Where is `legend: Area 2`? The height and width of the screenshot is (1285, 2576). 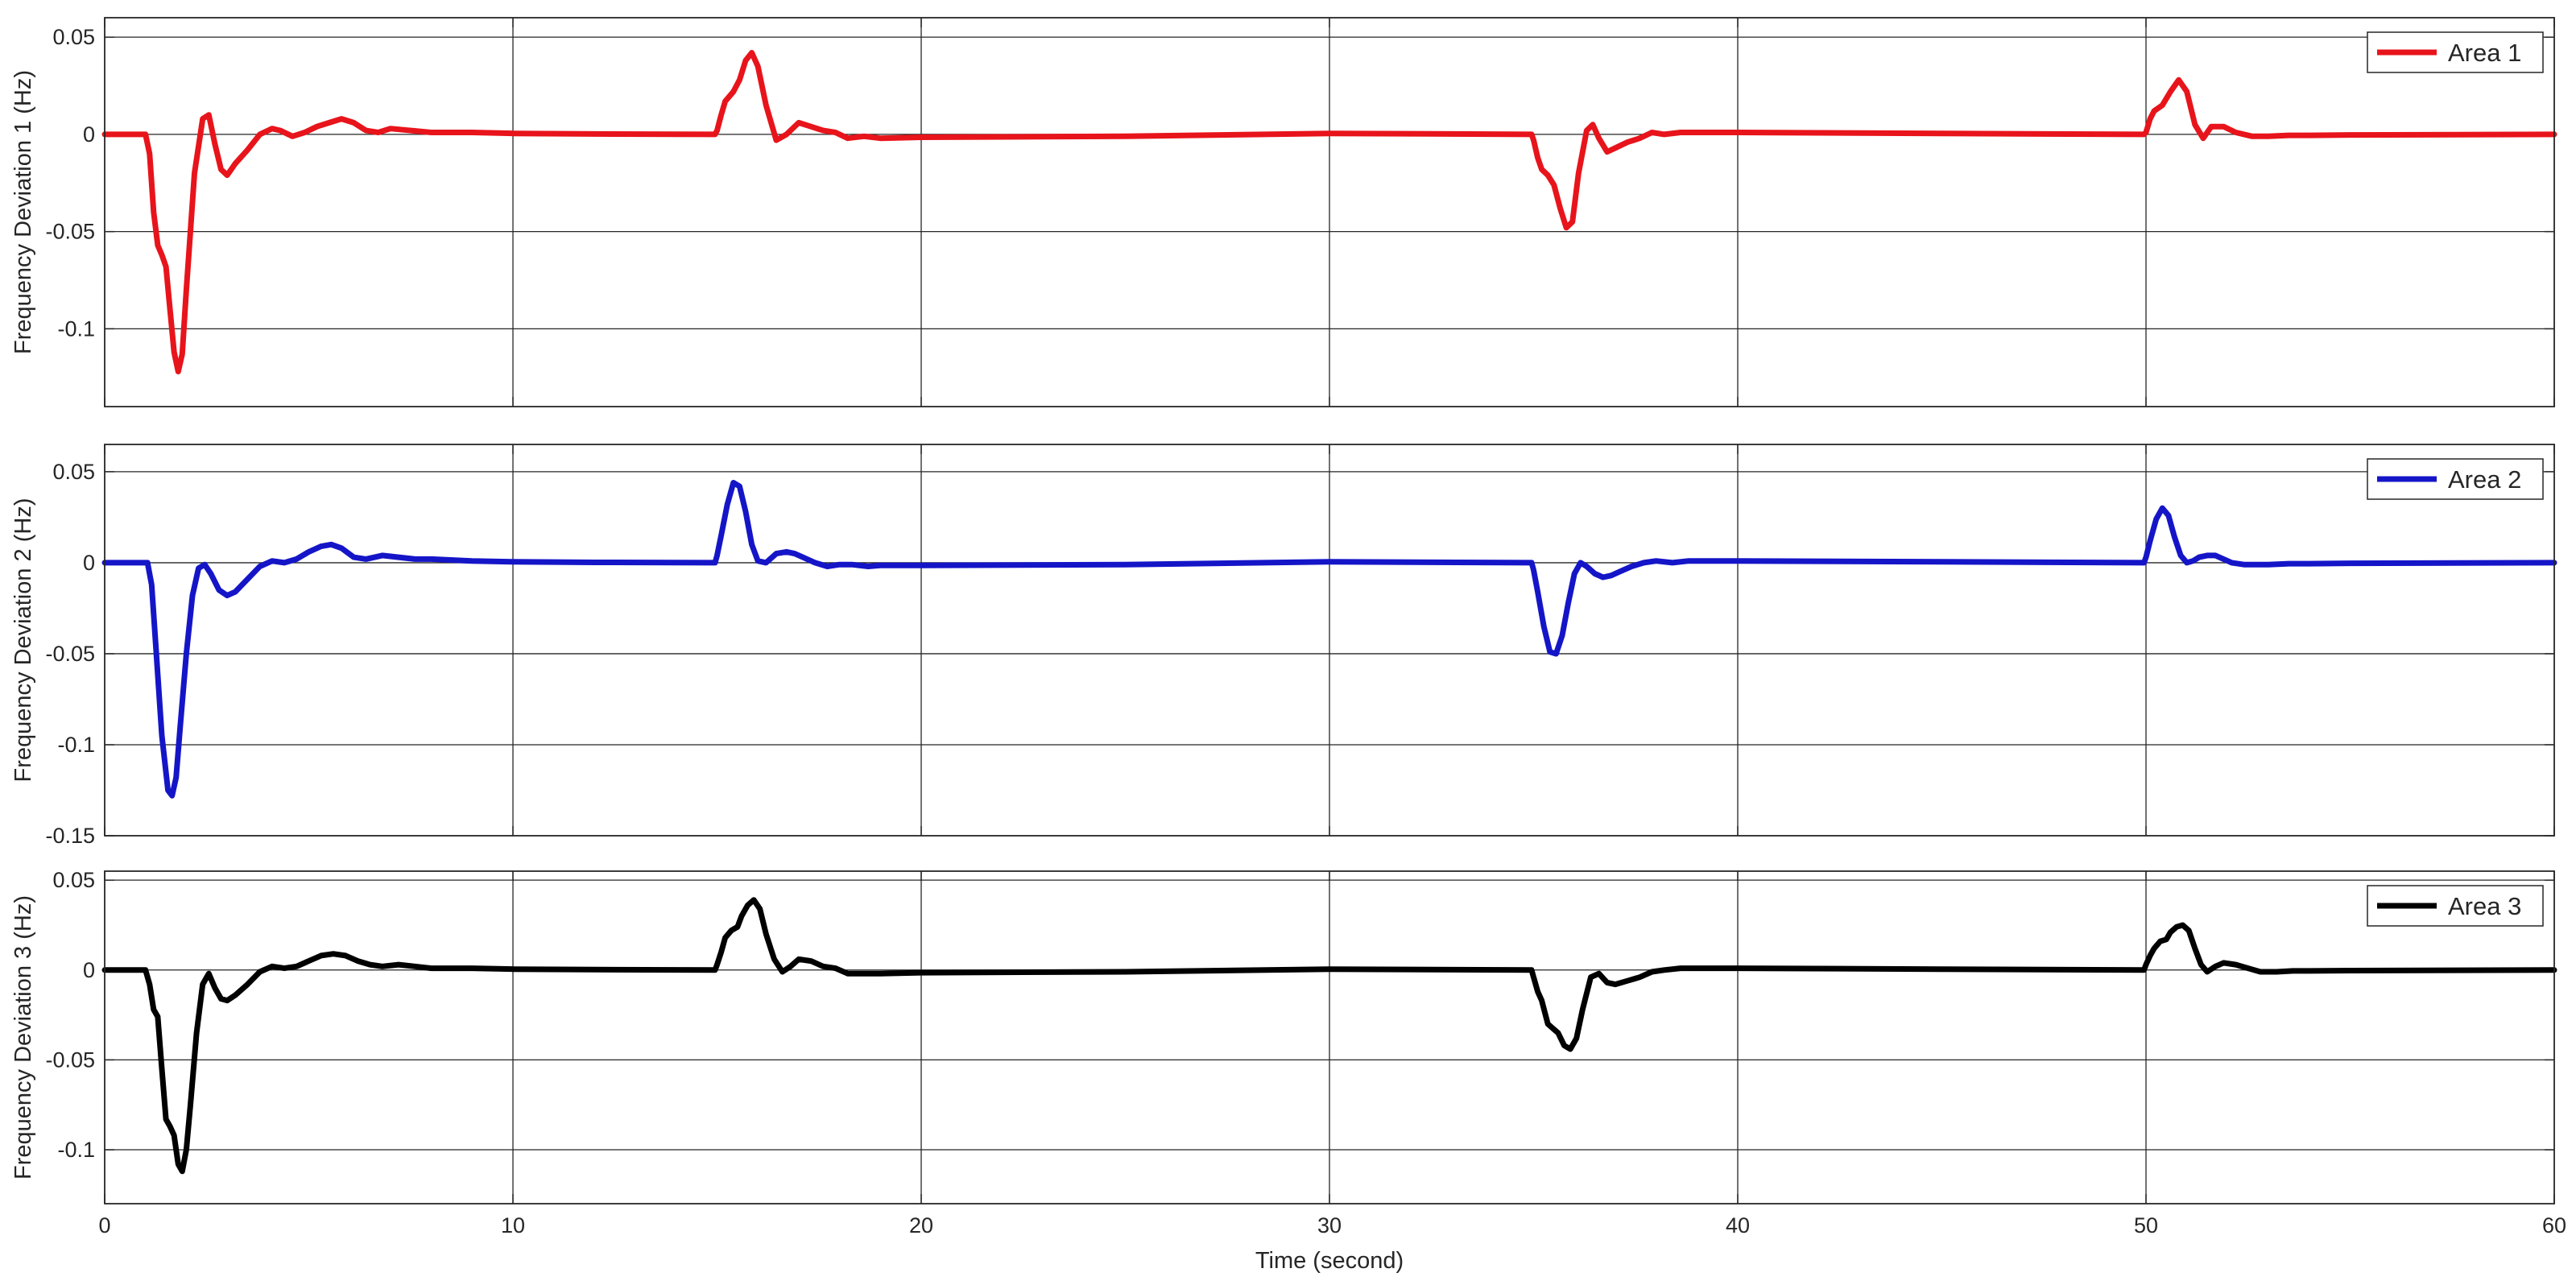 legend: Area 2 is located at coordinates (2456, 479).